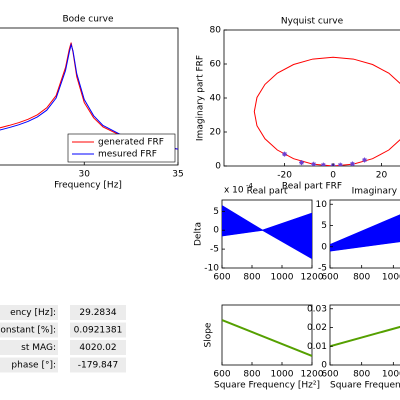 The width and height of the screenshot is (400, 400). I want to click on y-tick-label: 0.03, so click(317, 309).